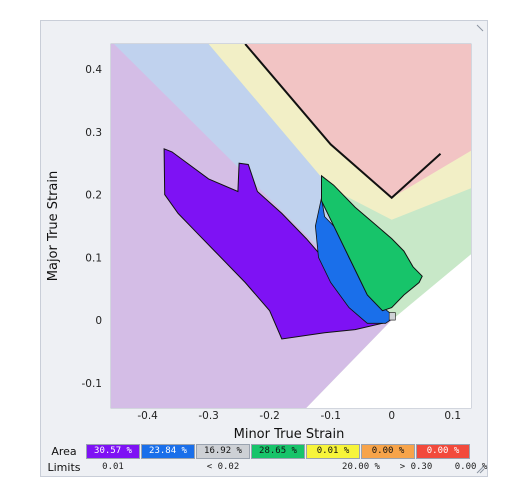  I want to click on neutral-cluster, so click(392, 316).